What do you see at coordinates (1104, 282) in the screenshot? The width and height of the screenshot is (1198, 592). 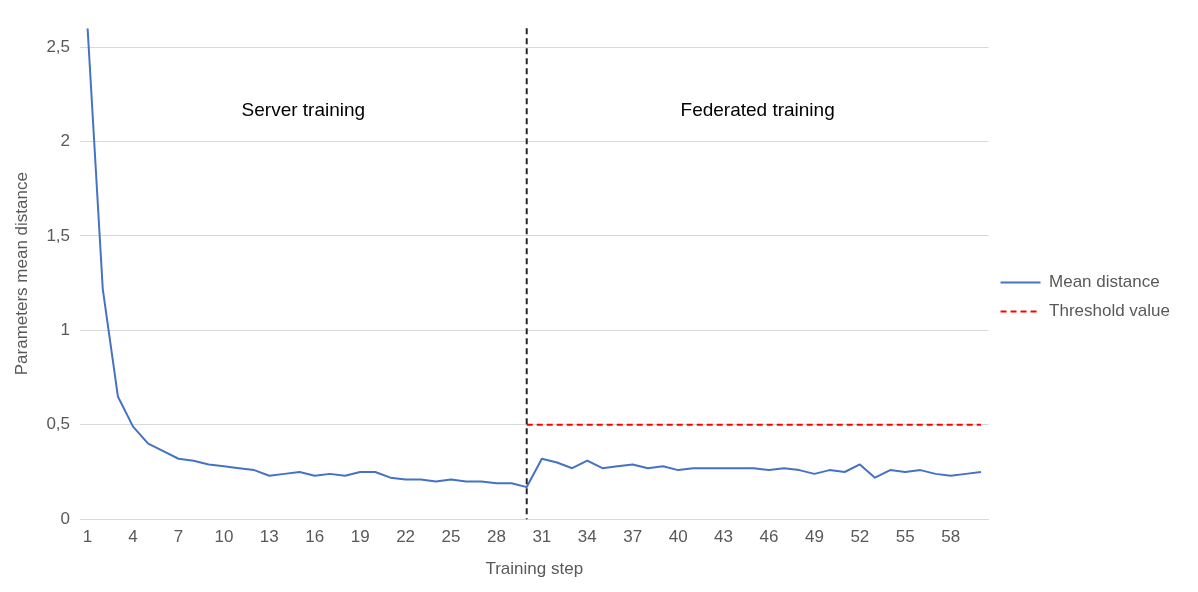 I see `legend-label: Mean distance` at bounding box center [1104, 282].